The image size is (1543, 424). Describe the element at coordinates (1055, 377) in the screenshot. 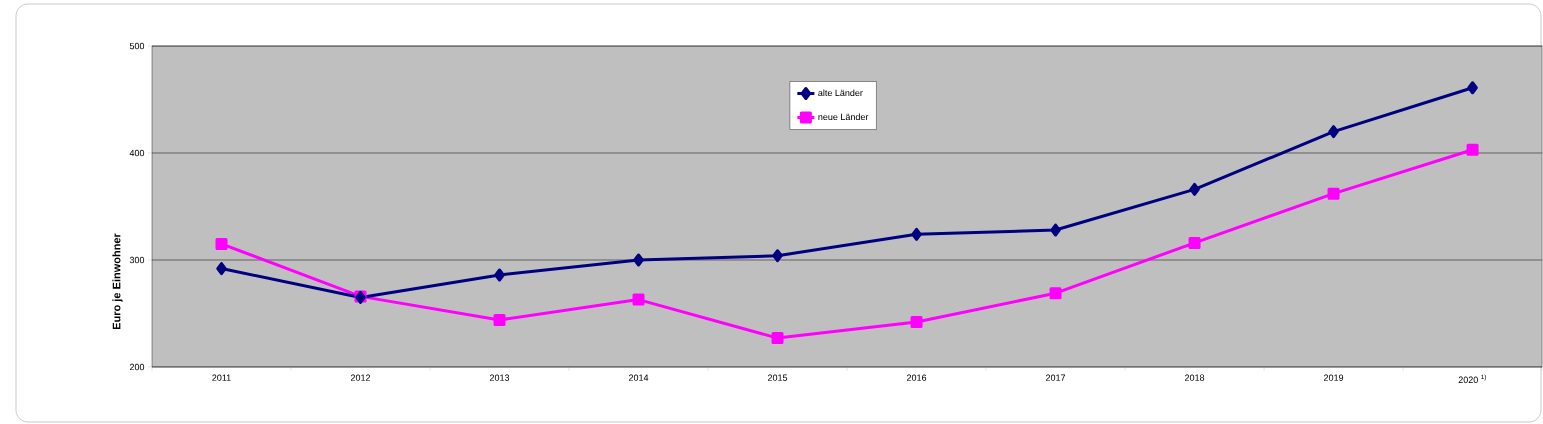

I see `x-tick-label: 2017` at that location.